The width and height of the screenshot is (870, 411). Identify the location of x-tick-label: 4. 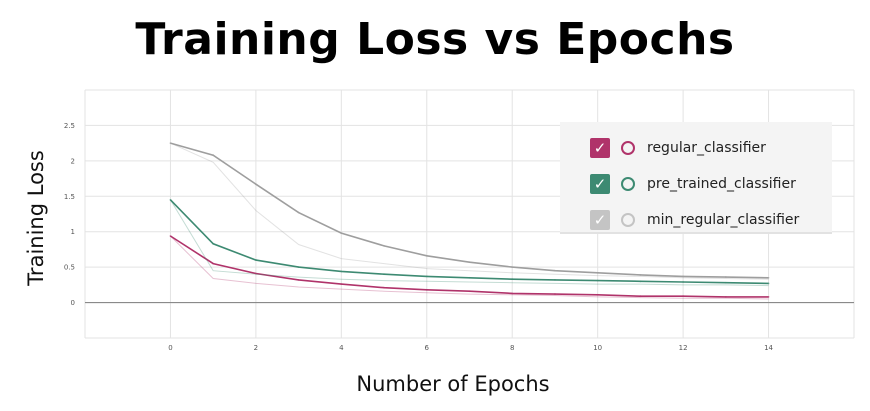
(341, 348).